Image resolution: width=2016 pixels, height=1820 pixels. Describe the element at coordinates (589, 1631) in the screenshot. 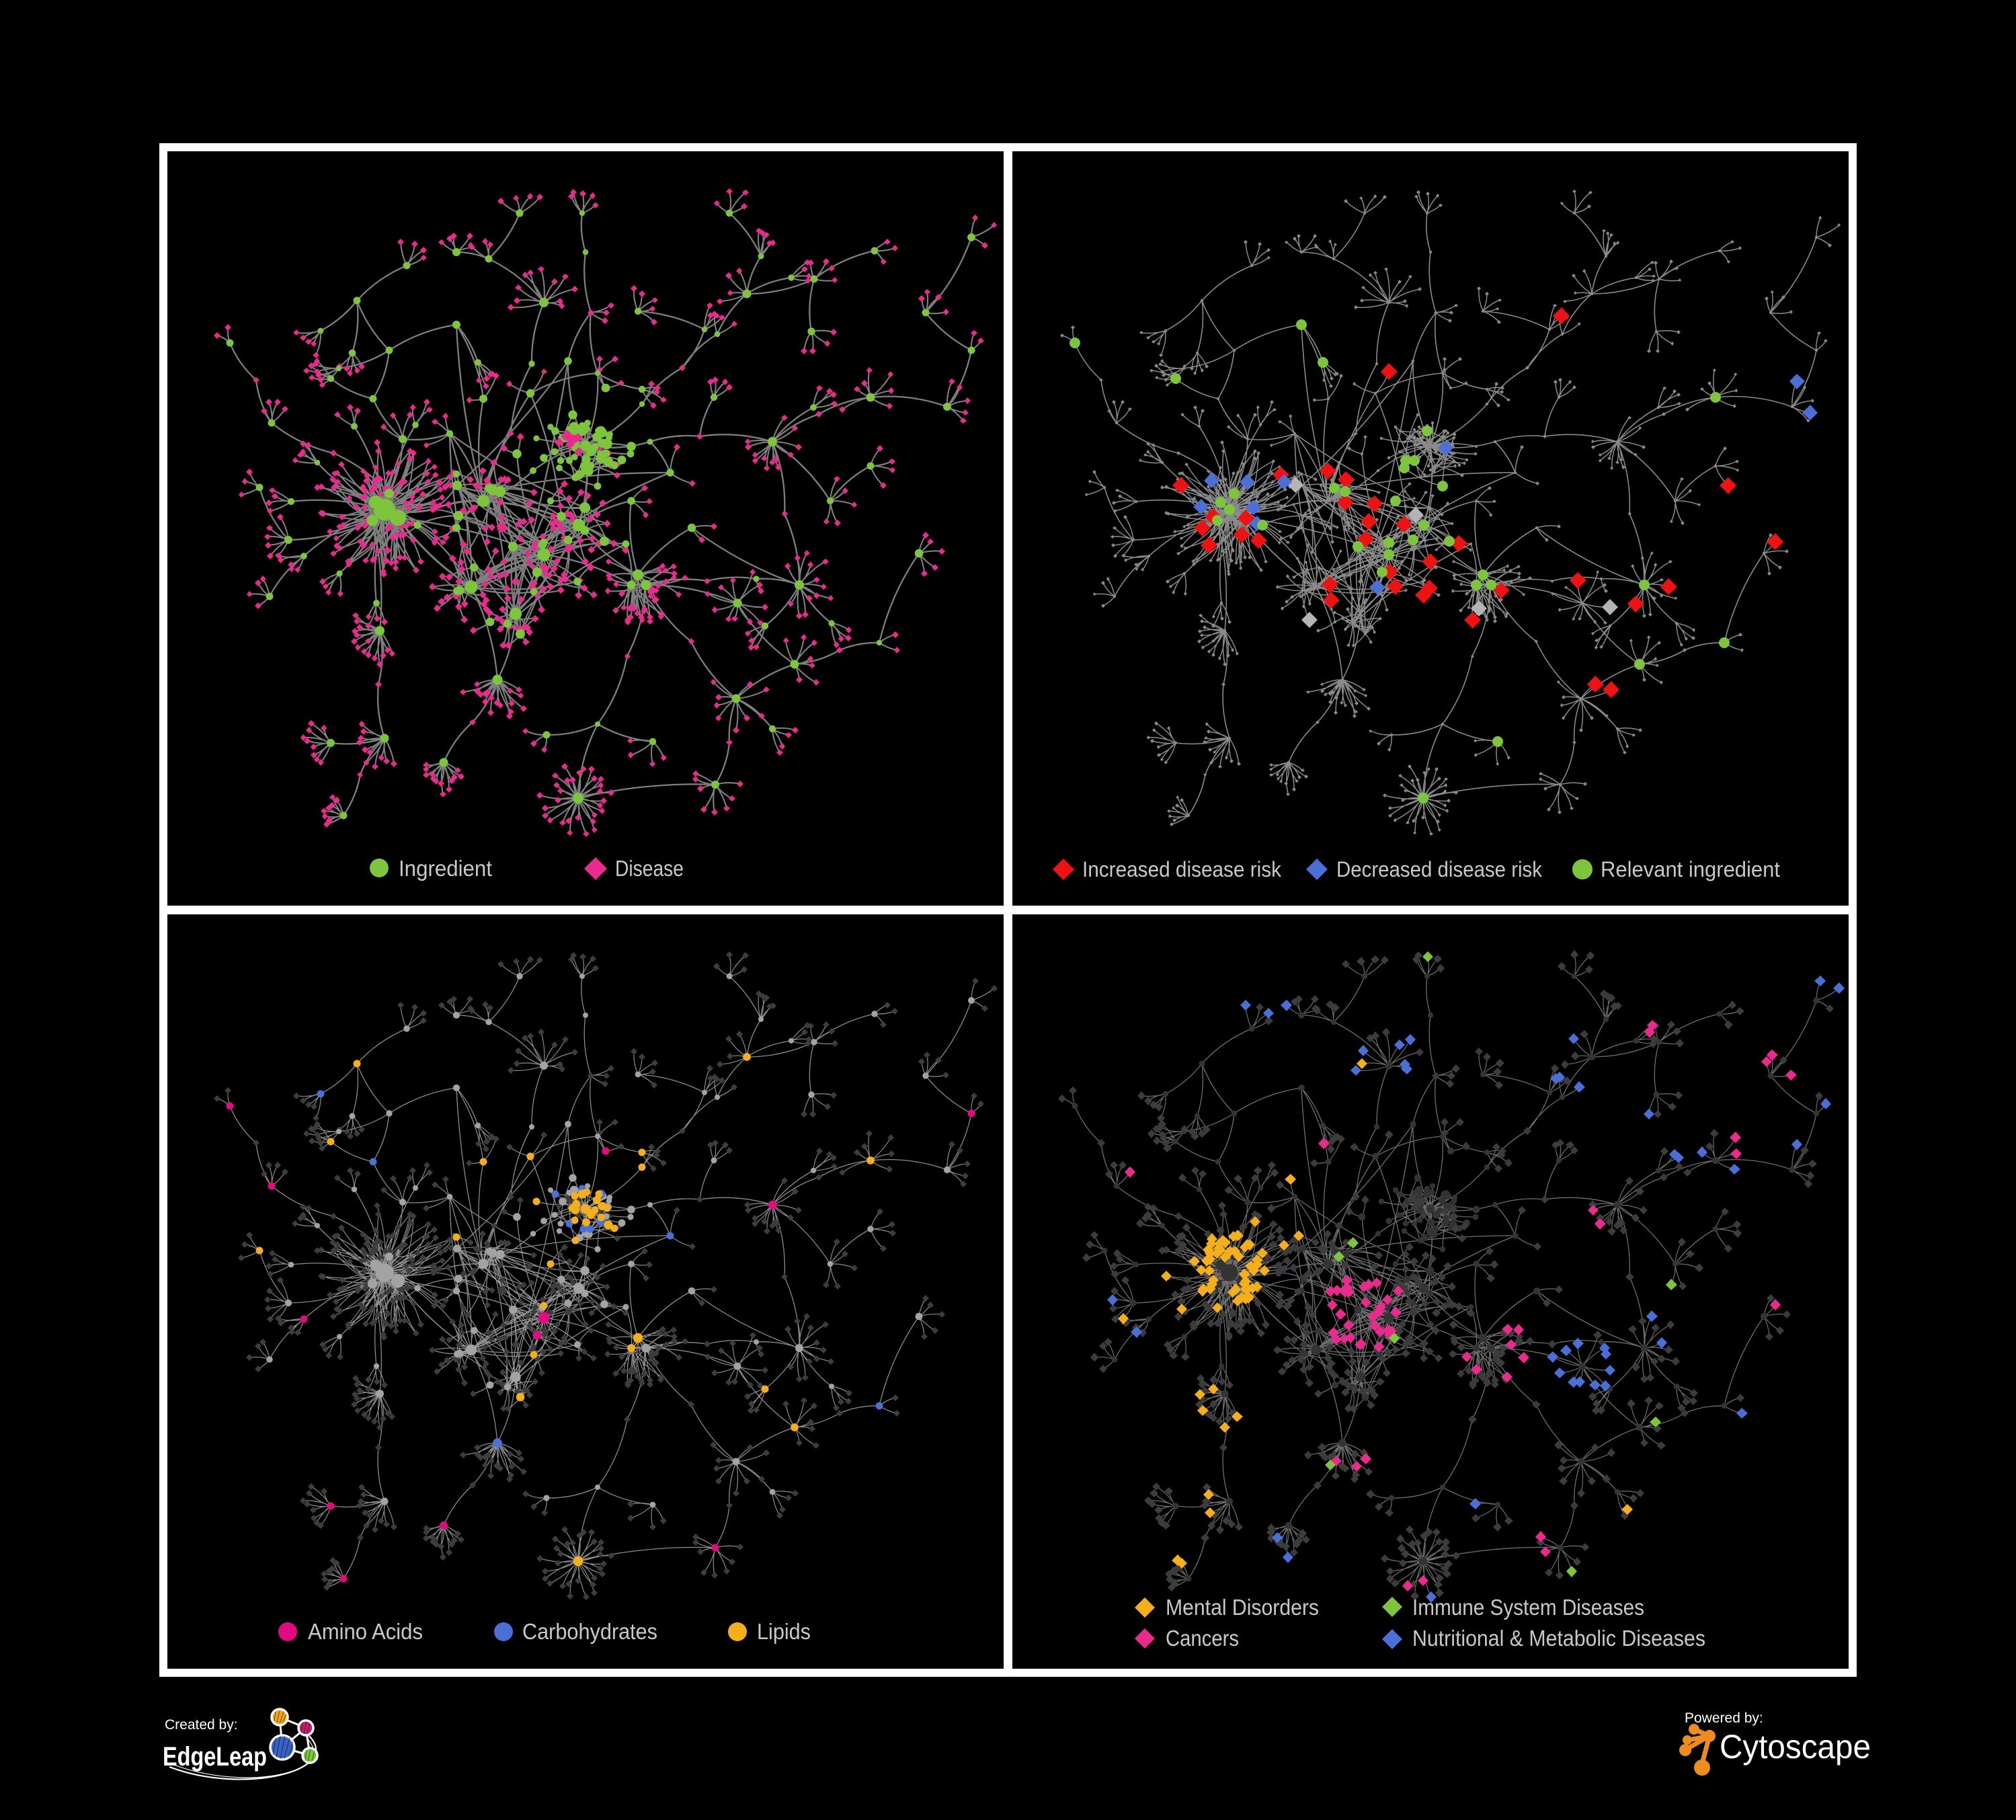

I see `svg-text: Carbohydrates` at that location.